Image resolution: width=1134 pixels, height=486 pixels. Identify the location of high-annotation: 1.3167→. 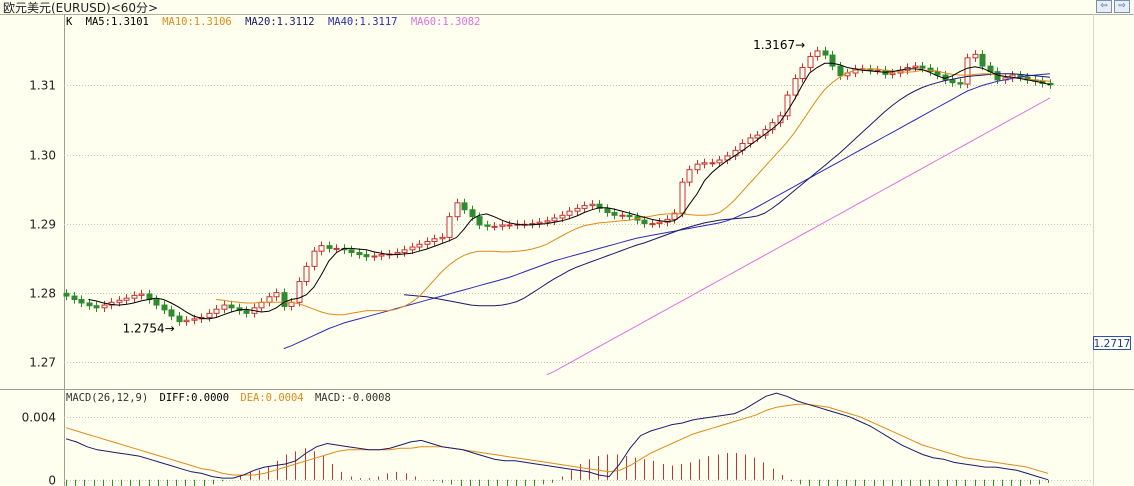
(779, 45).